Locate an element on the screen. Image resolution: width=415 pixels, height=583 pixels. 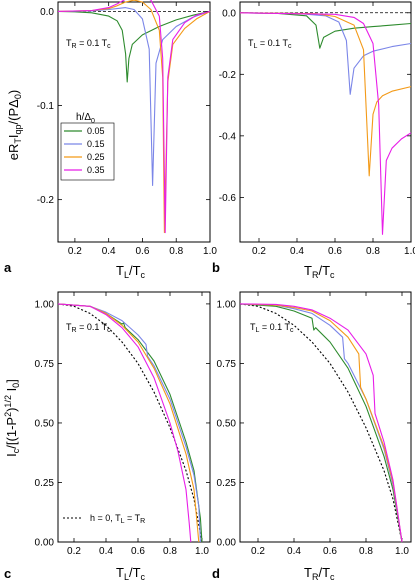
legend-entry: 0.15 is located at coordinates (96, 144).